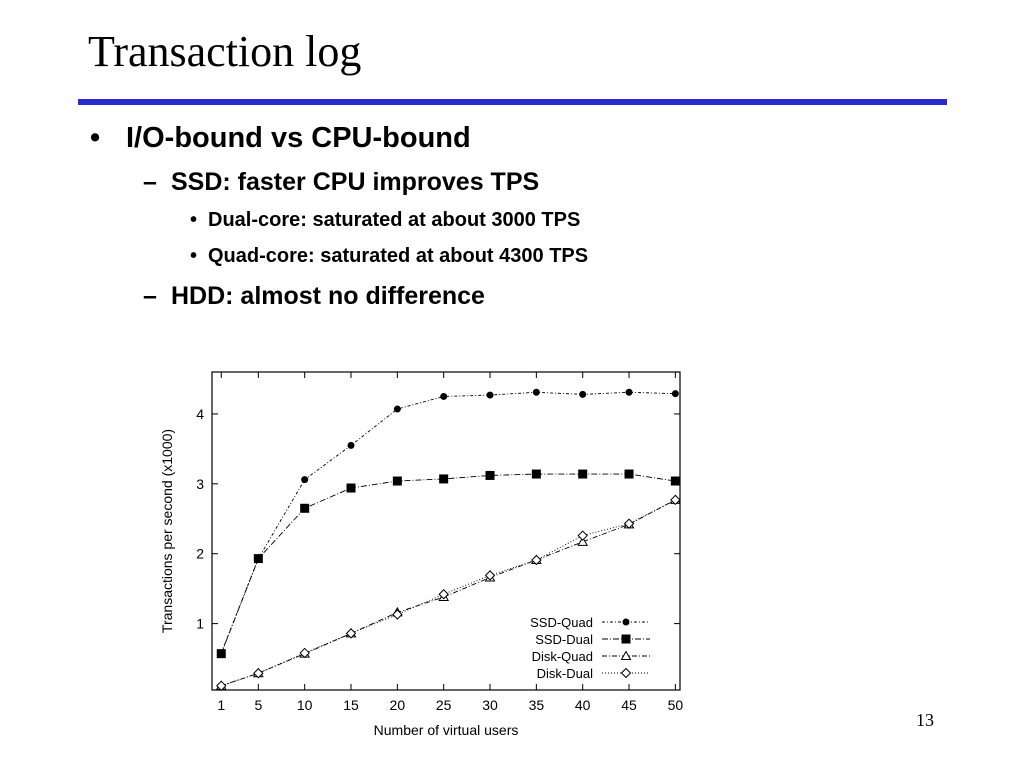  What do you see at coordinates (448, 563) in the screenshot?
I see `series-line-ssd-dual` at bounding box center [448, 563].